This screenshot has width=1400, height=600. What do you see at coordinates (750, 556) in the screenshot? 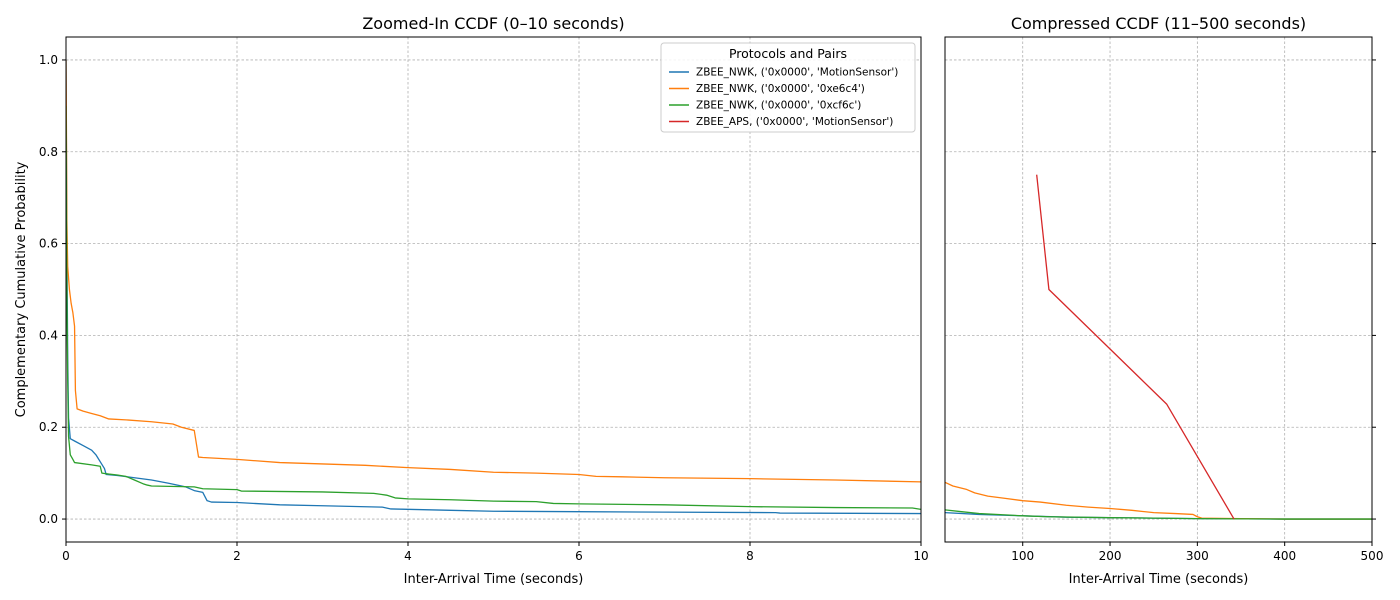
I see `zoomed-x-tick-label: 8` at bounding box center [750, 556].